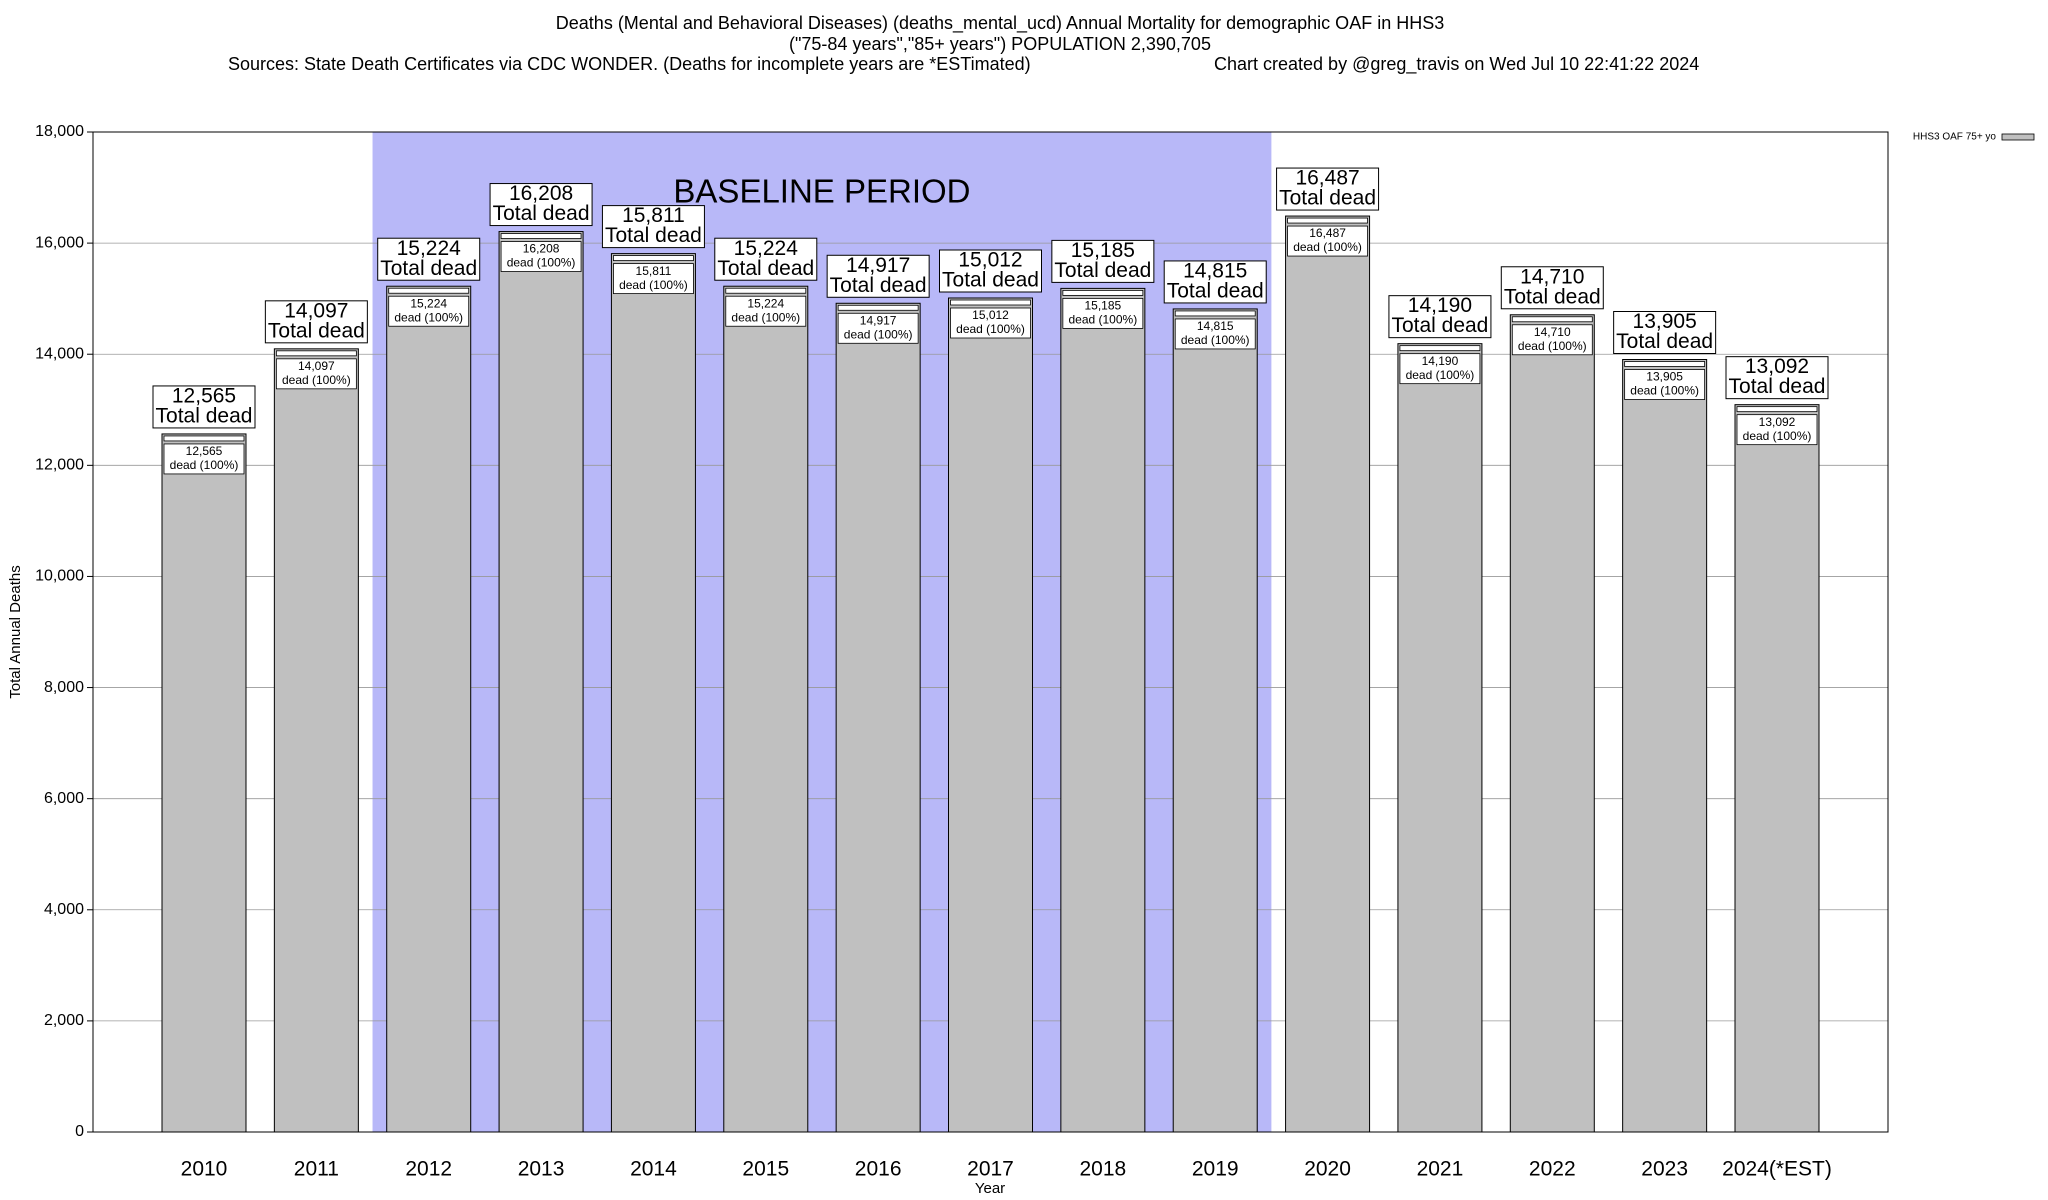  What do you see at coordinates (428, 1169) in the screenshot?
I see `x-tick-label: 2012` at bounding box center [428, 1169].